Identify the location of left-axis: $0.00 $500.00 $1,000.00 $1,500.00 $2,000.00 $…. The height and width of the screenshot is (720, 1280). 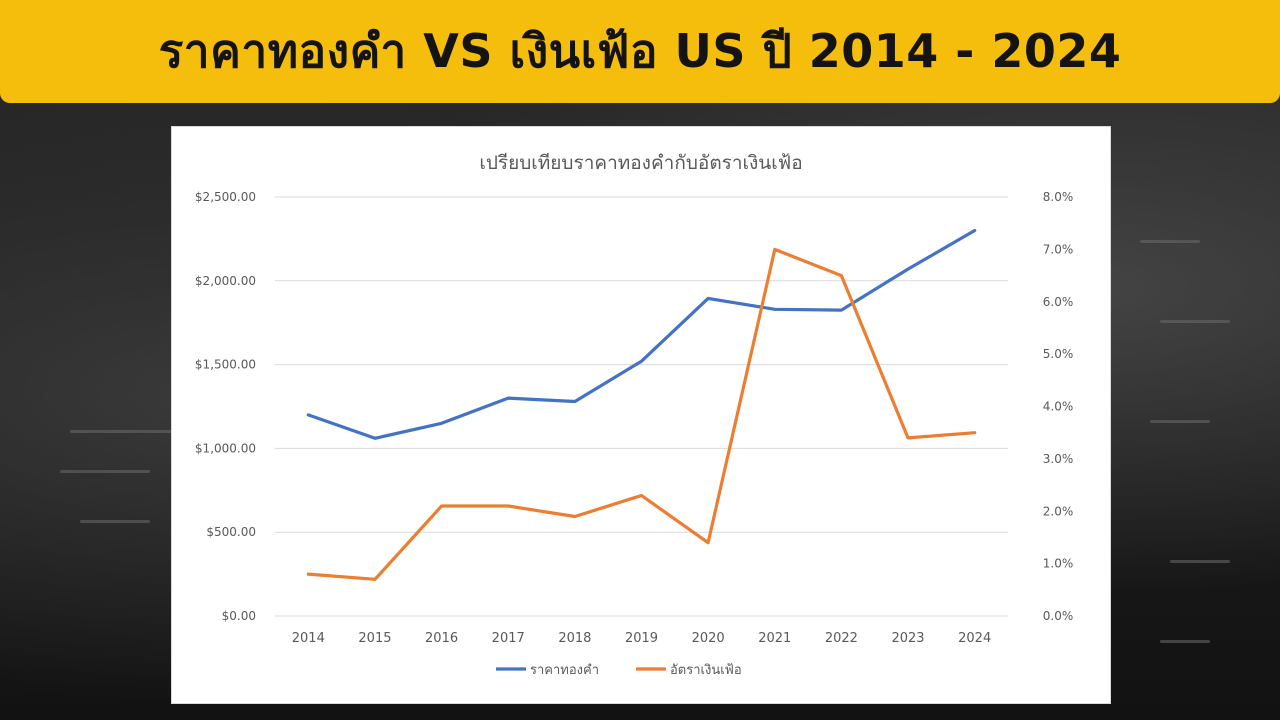
(225, 406).